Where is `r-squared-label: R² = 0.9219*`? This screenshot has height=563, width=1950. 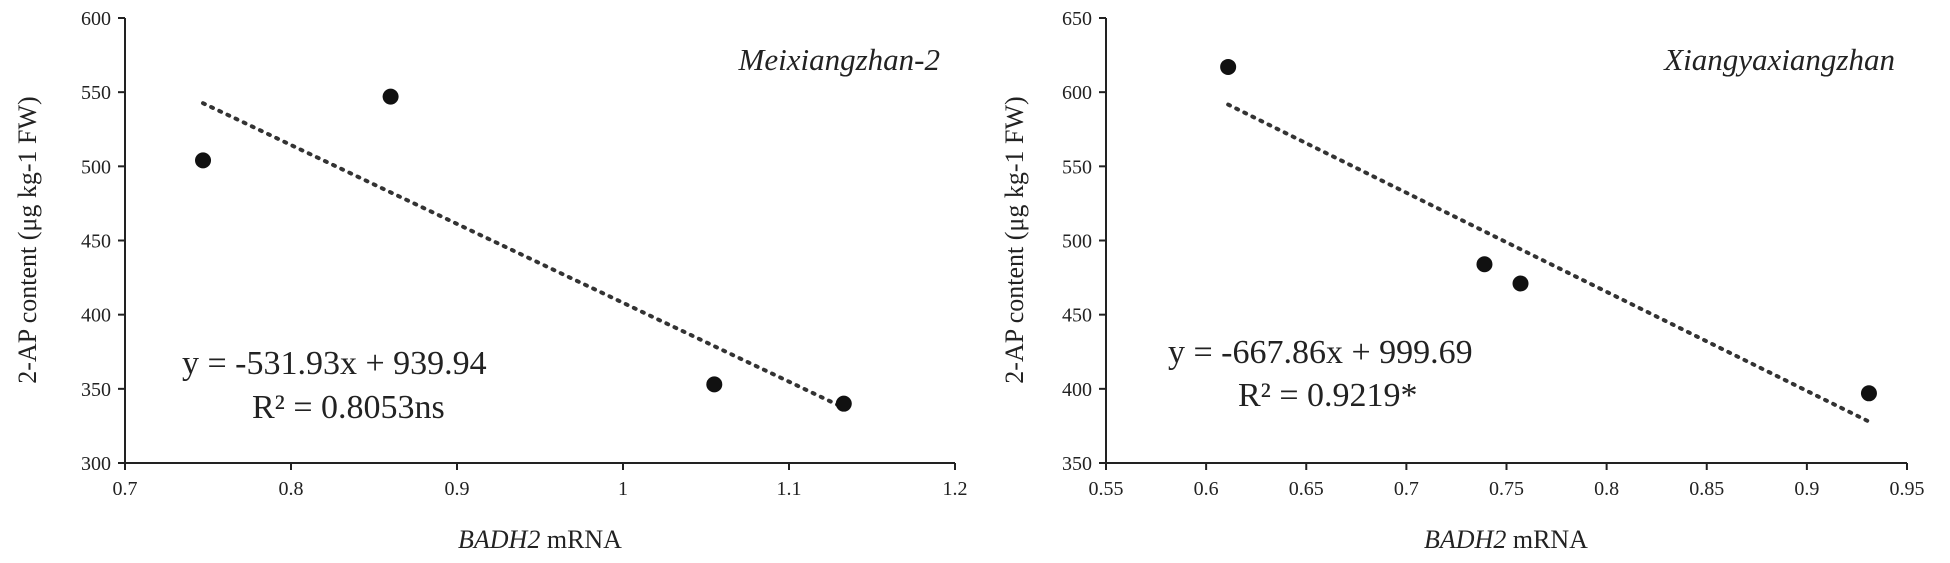
r-squared-label: R² = 0.9219* is located at coordinates (1328, 395).